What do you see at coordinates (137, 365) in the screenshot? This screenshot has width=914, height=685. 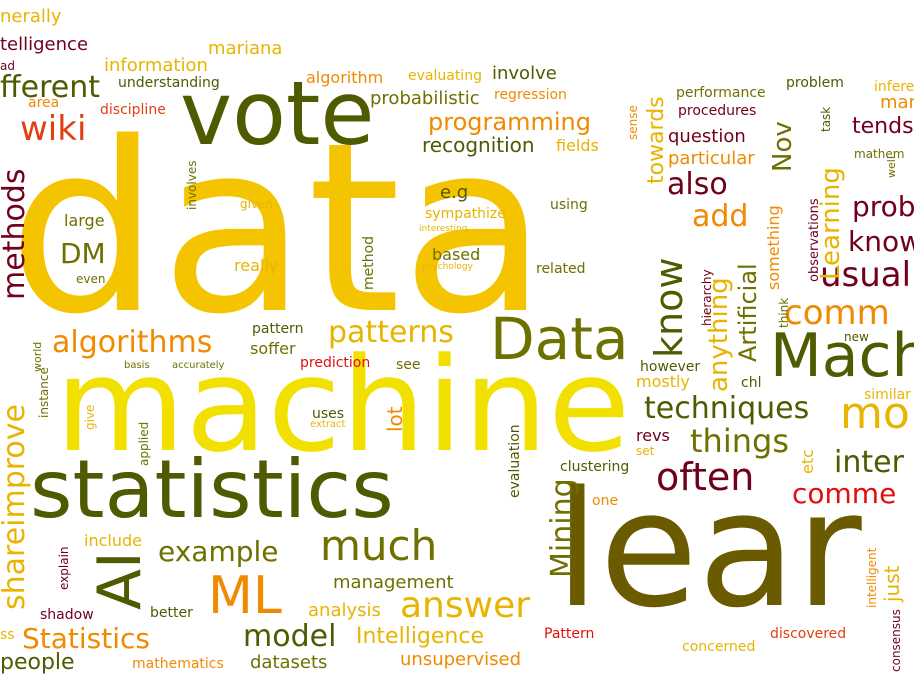 I see `word-basis: basis` at bounding box center [137, 365].